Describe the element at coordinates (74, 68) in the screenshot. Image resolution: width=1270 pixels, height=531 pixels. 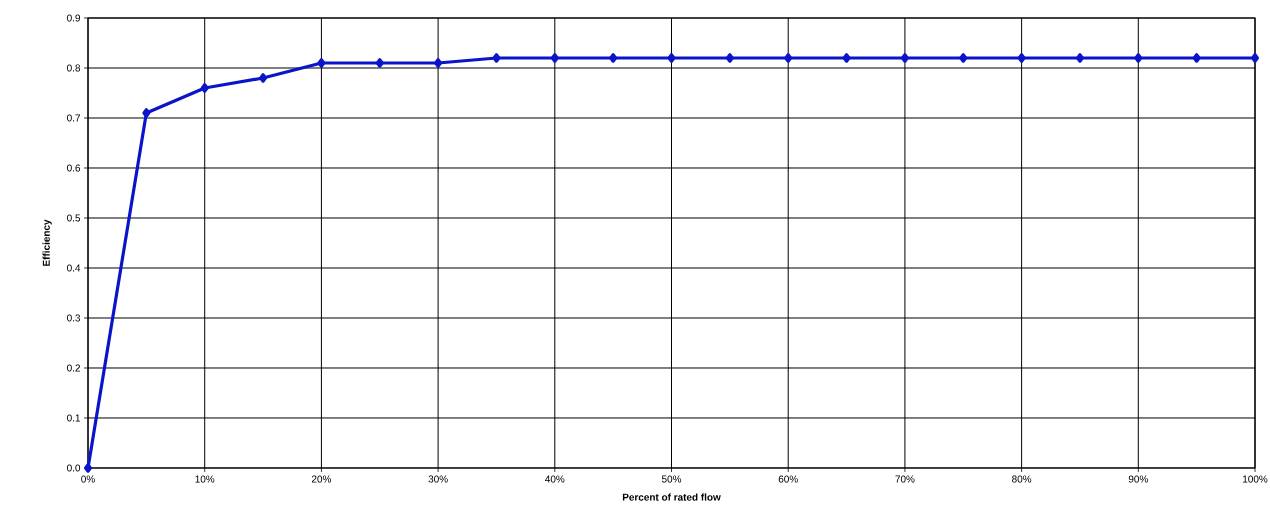
I see `y-tick-label: 0.8` at that location.